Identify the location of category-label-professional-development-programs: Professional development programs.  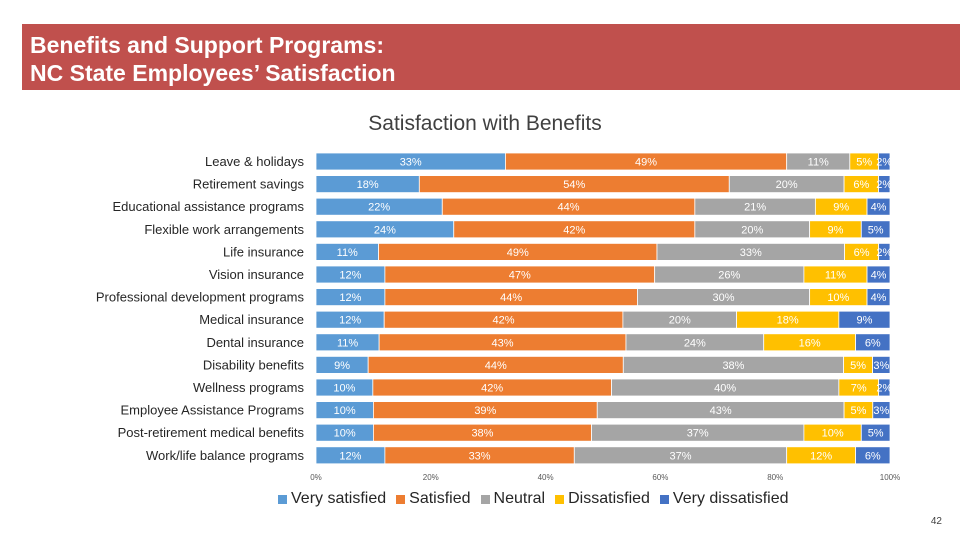
(200, 297).